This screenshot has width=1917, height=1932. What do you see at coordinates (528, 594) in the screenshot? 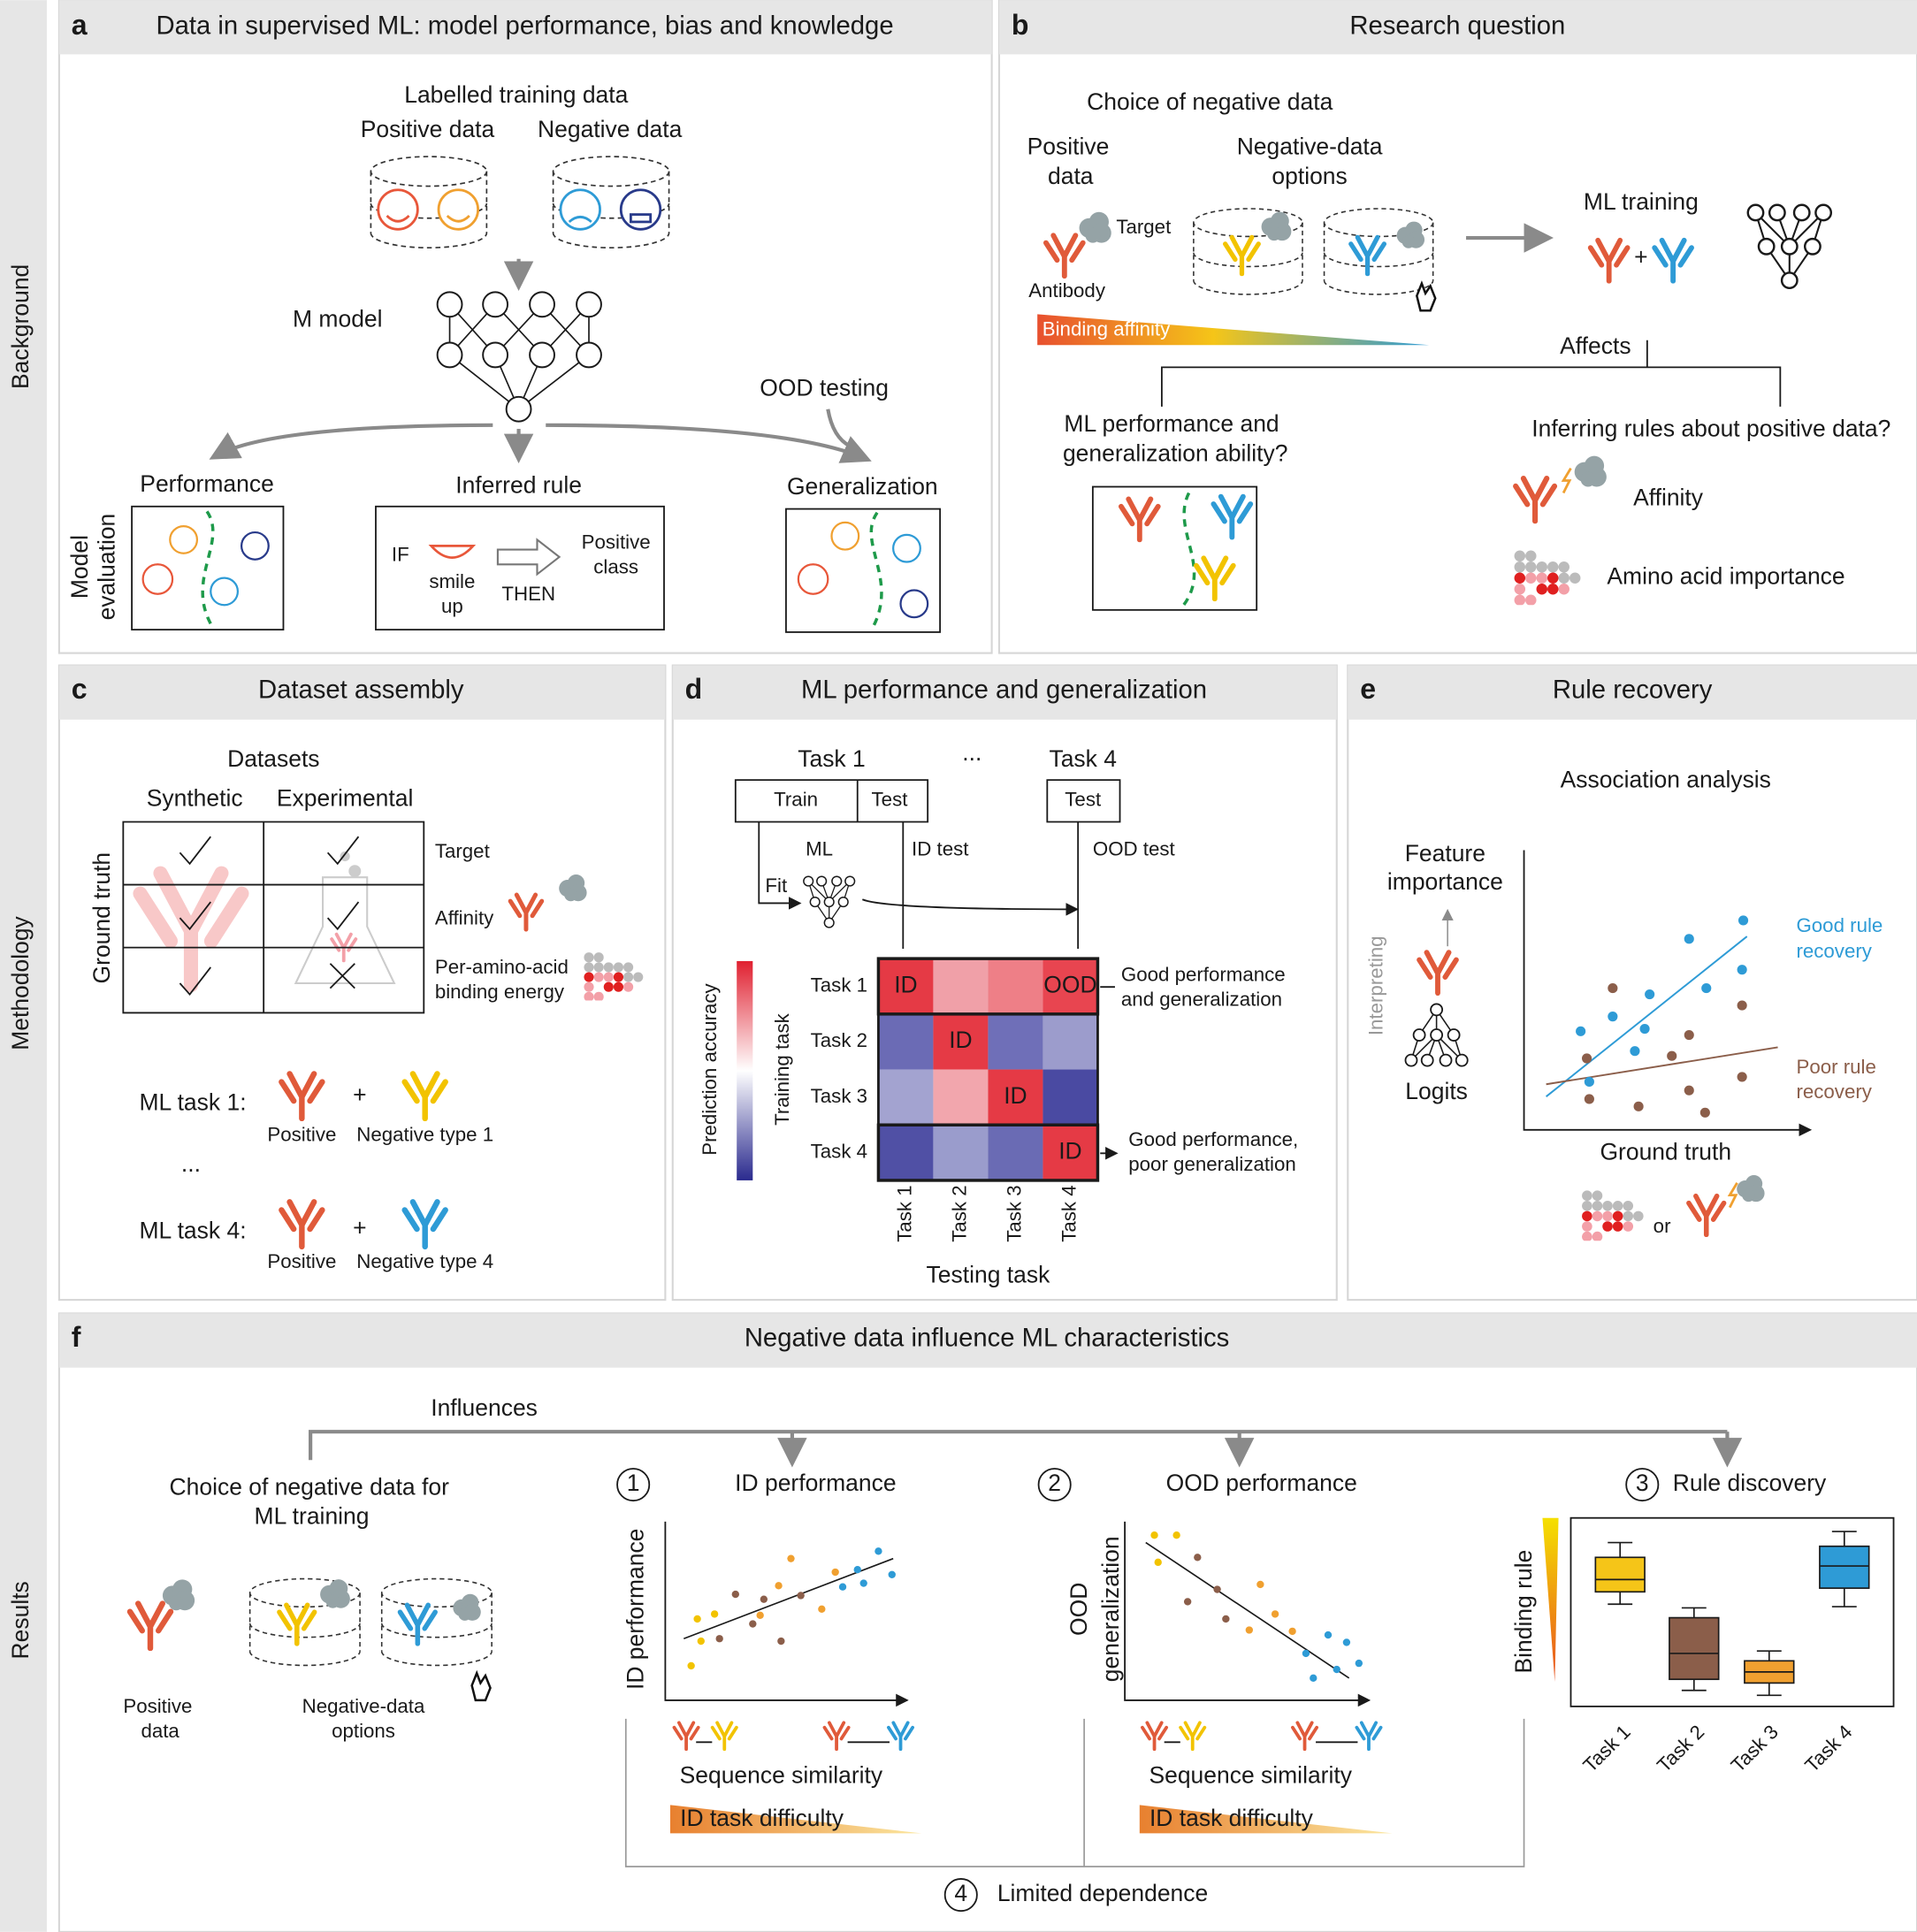
I see `label: THEN` at bounding box center [528, 594].